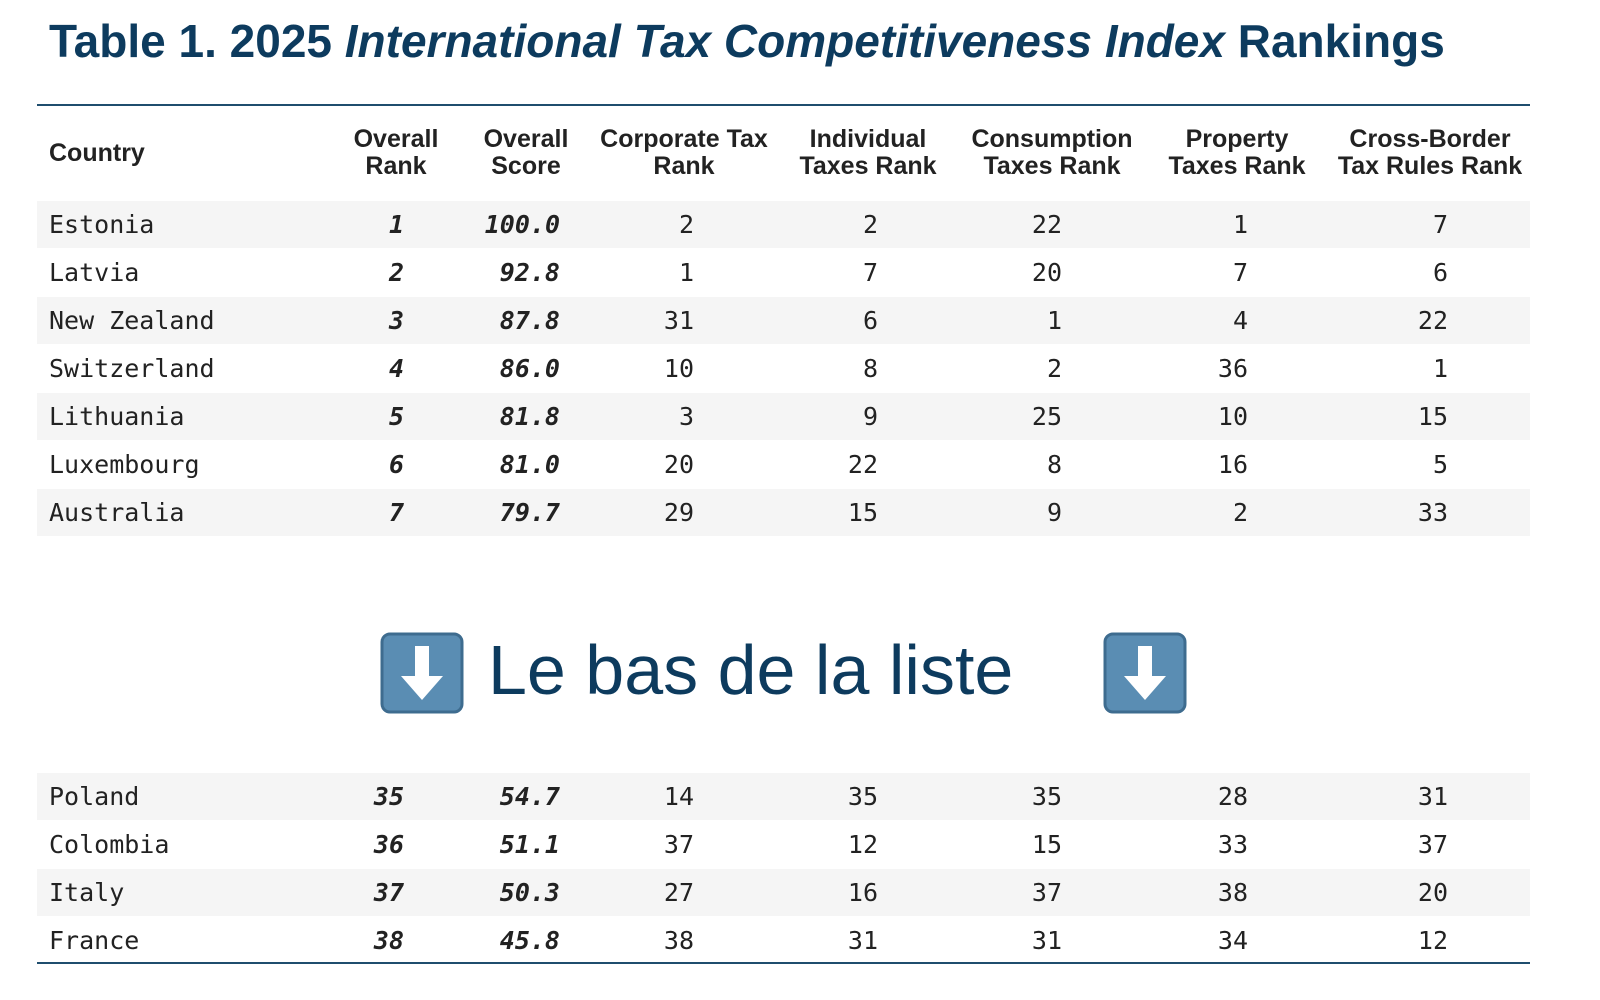 The width and height of the screenshot is (1600, 1000). I want to click on value-cell: 36, so click(388, 844).